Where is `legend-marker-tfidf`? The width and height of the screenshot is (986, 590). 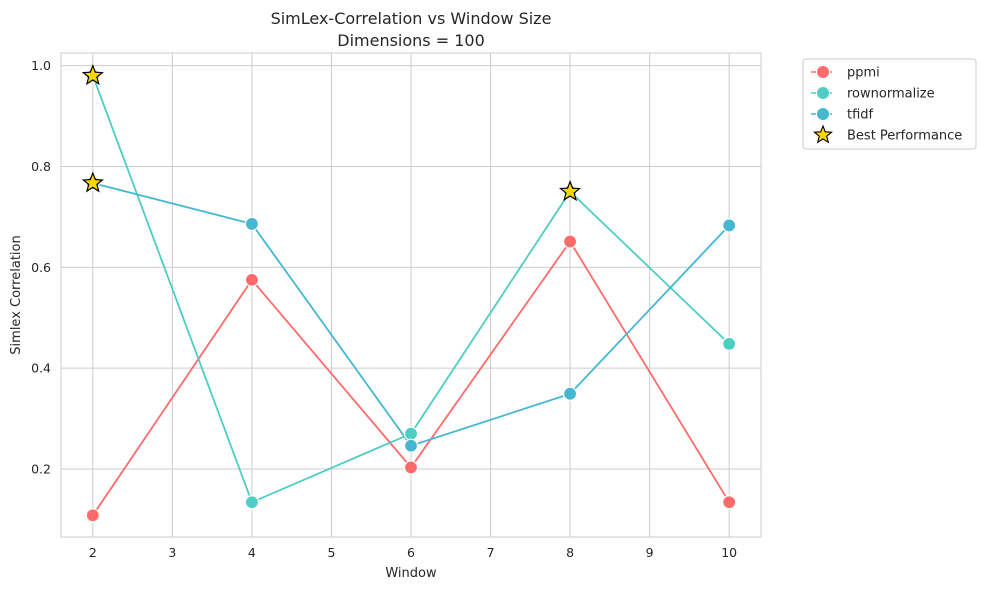
legend-marker-tfidf is located at coordinates (823, 114).